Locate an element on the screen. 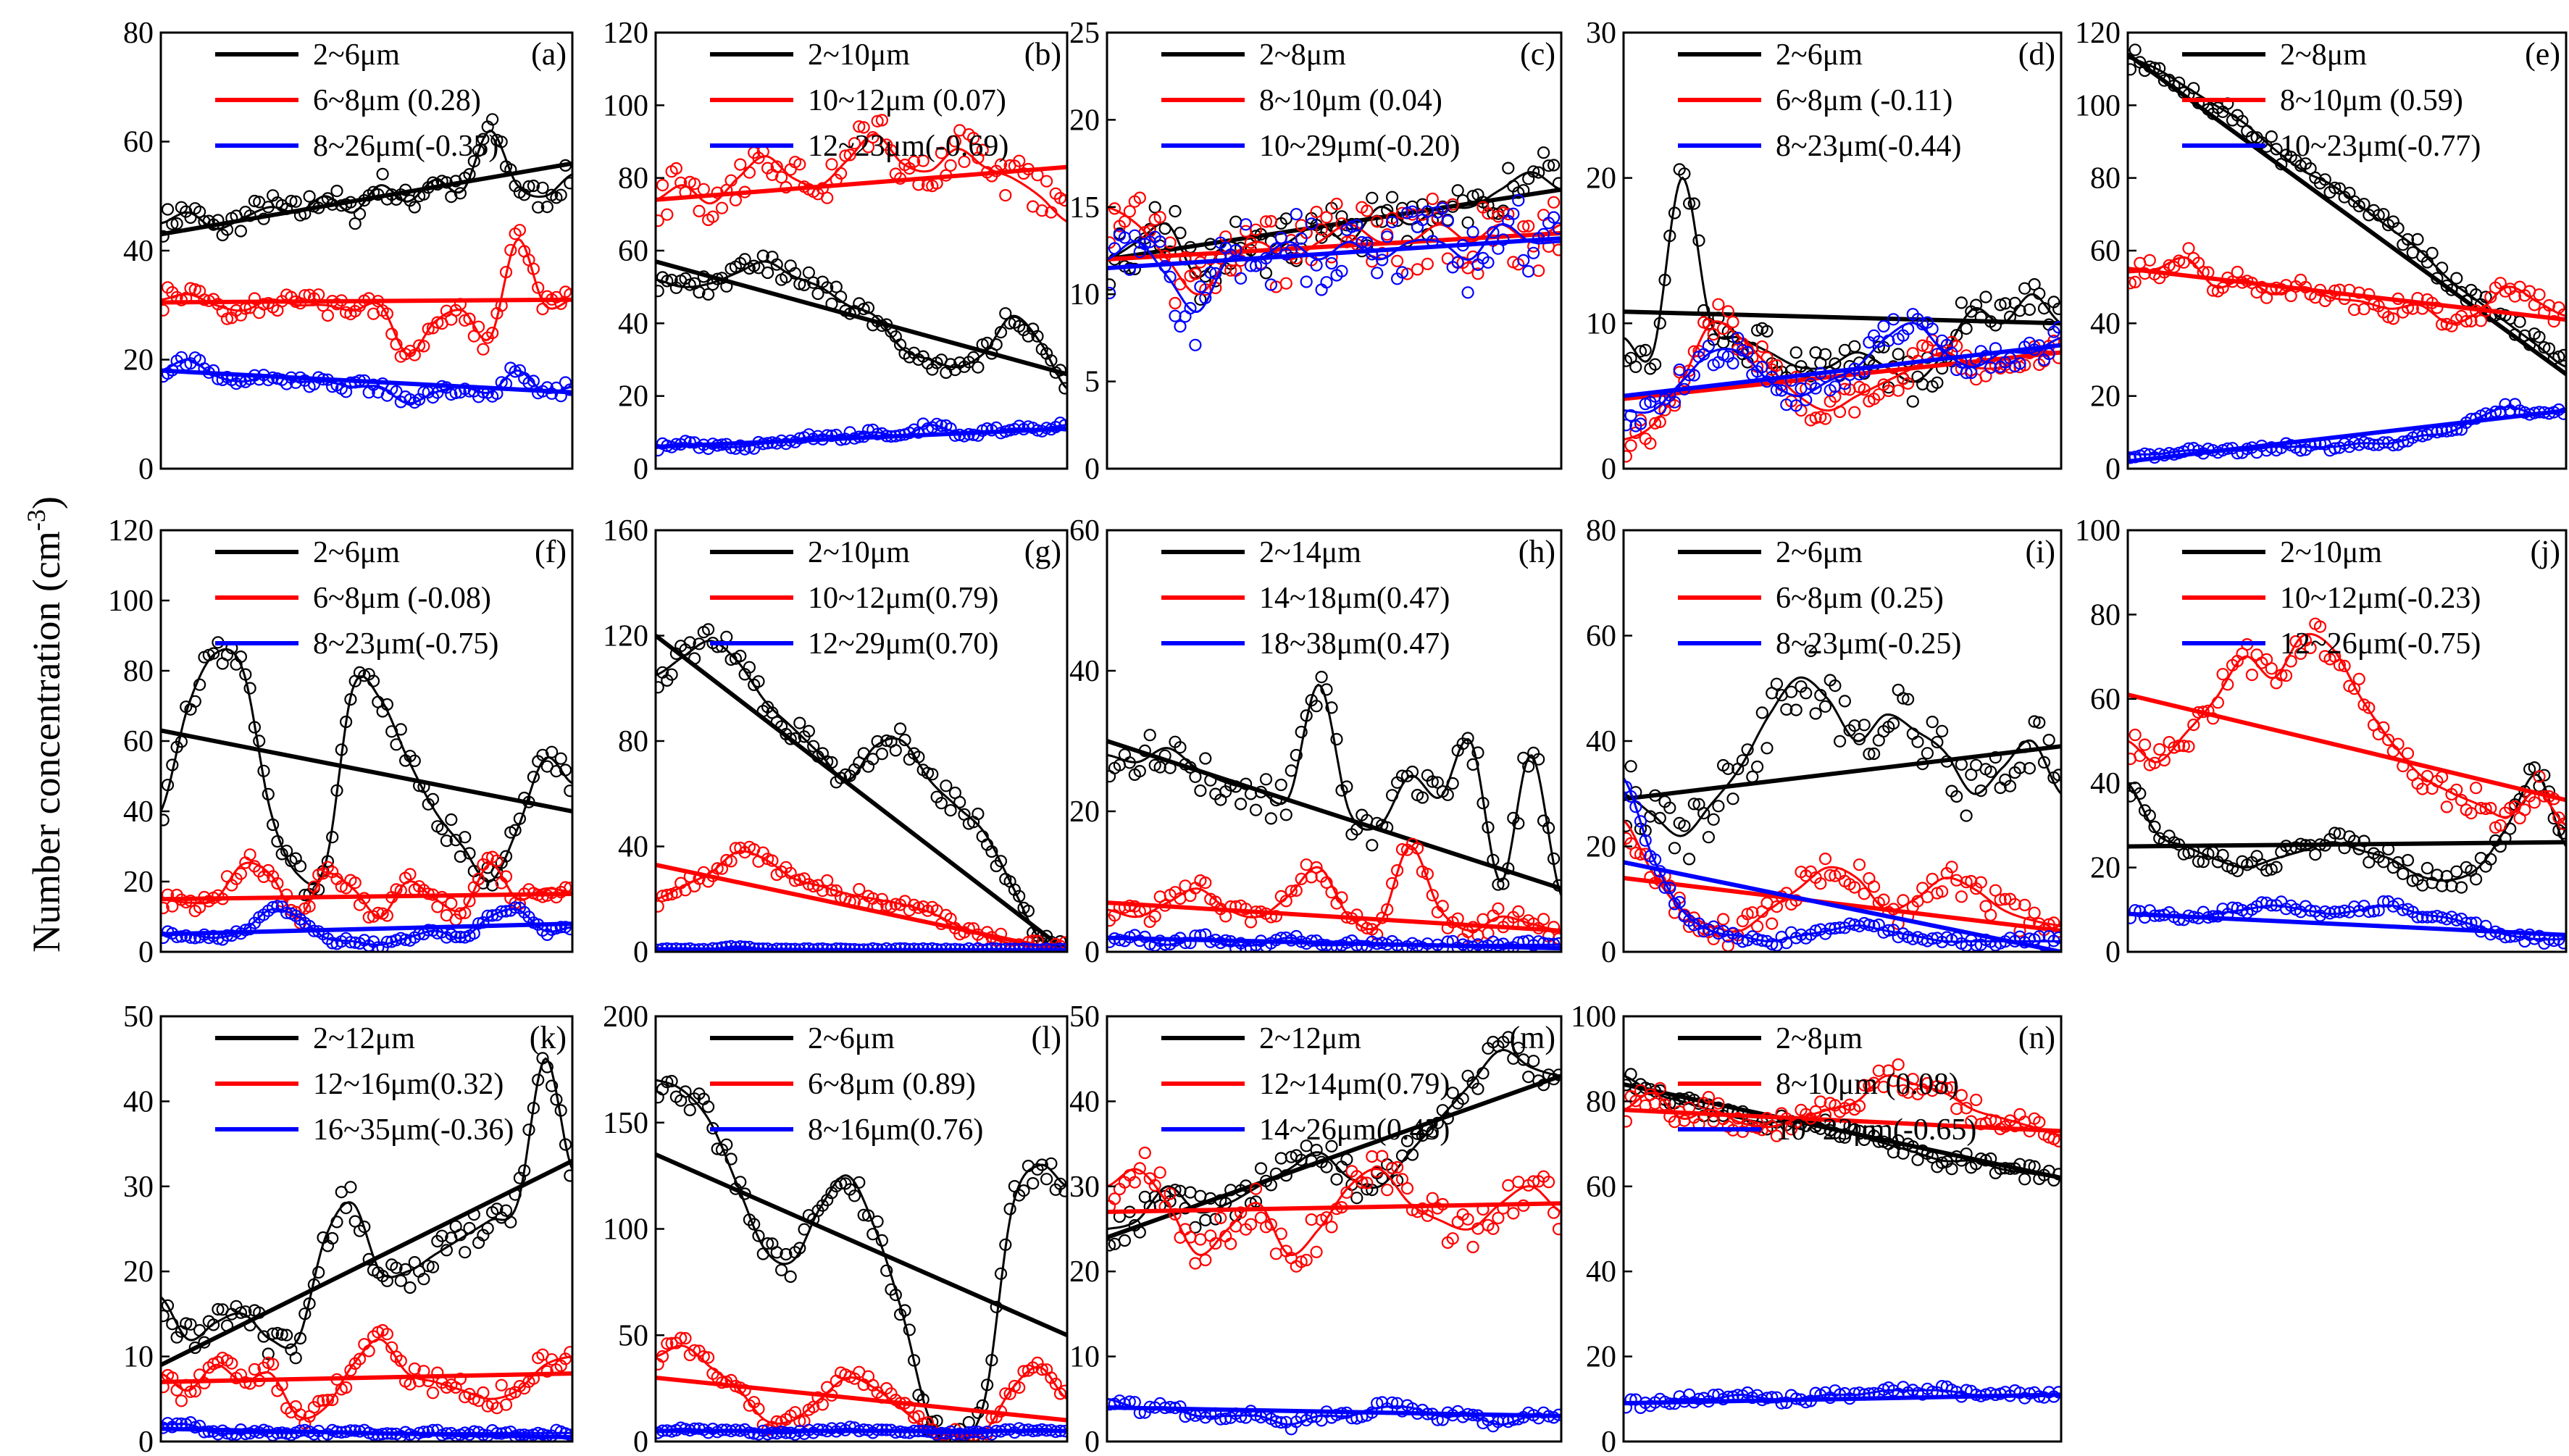  y-tick-label-e: 120 is located at coordinates (2098, 33).